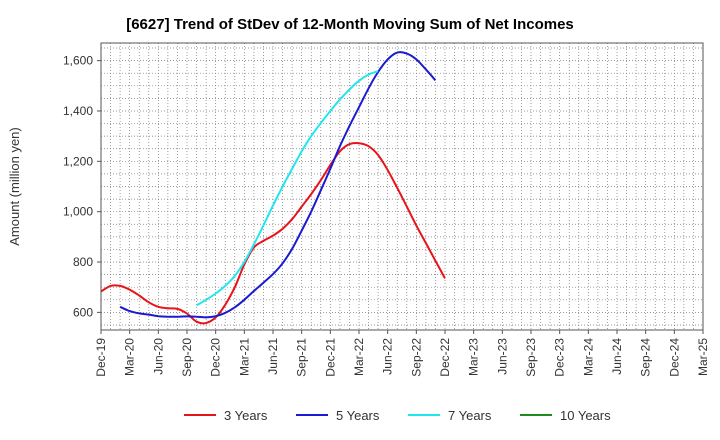  Describe the element at coordinates (502, 356) in the screenshot. I see `x-tick-label: Jun-23` at that location.